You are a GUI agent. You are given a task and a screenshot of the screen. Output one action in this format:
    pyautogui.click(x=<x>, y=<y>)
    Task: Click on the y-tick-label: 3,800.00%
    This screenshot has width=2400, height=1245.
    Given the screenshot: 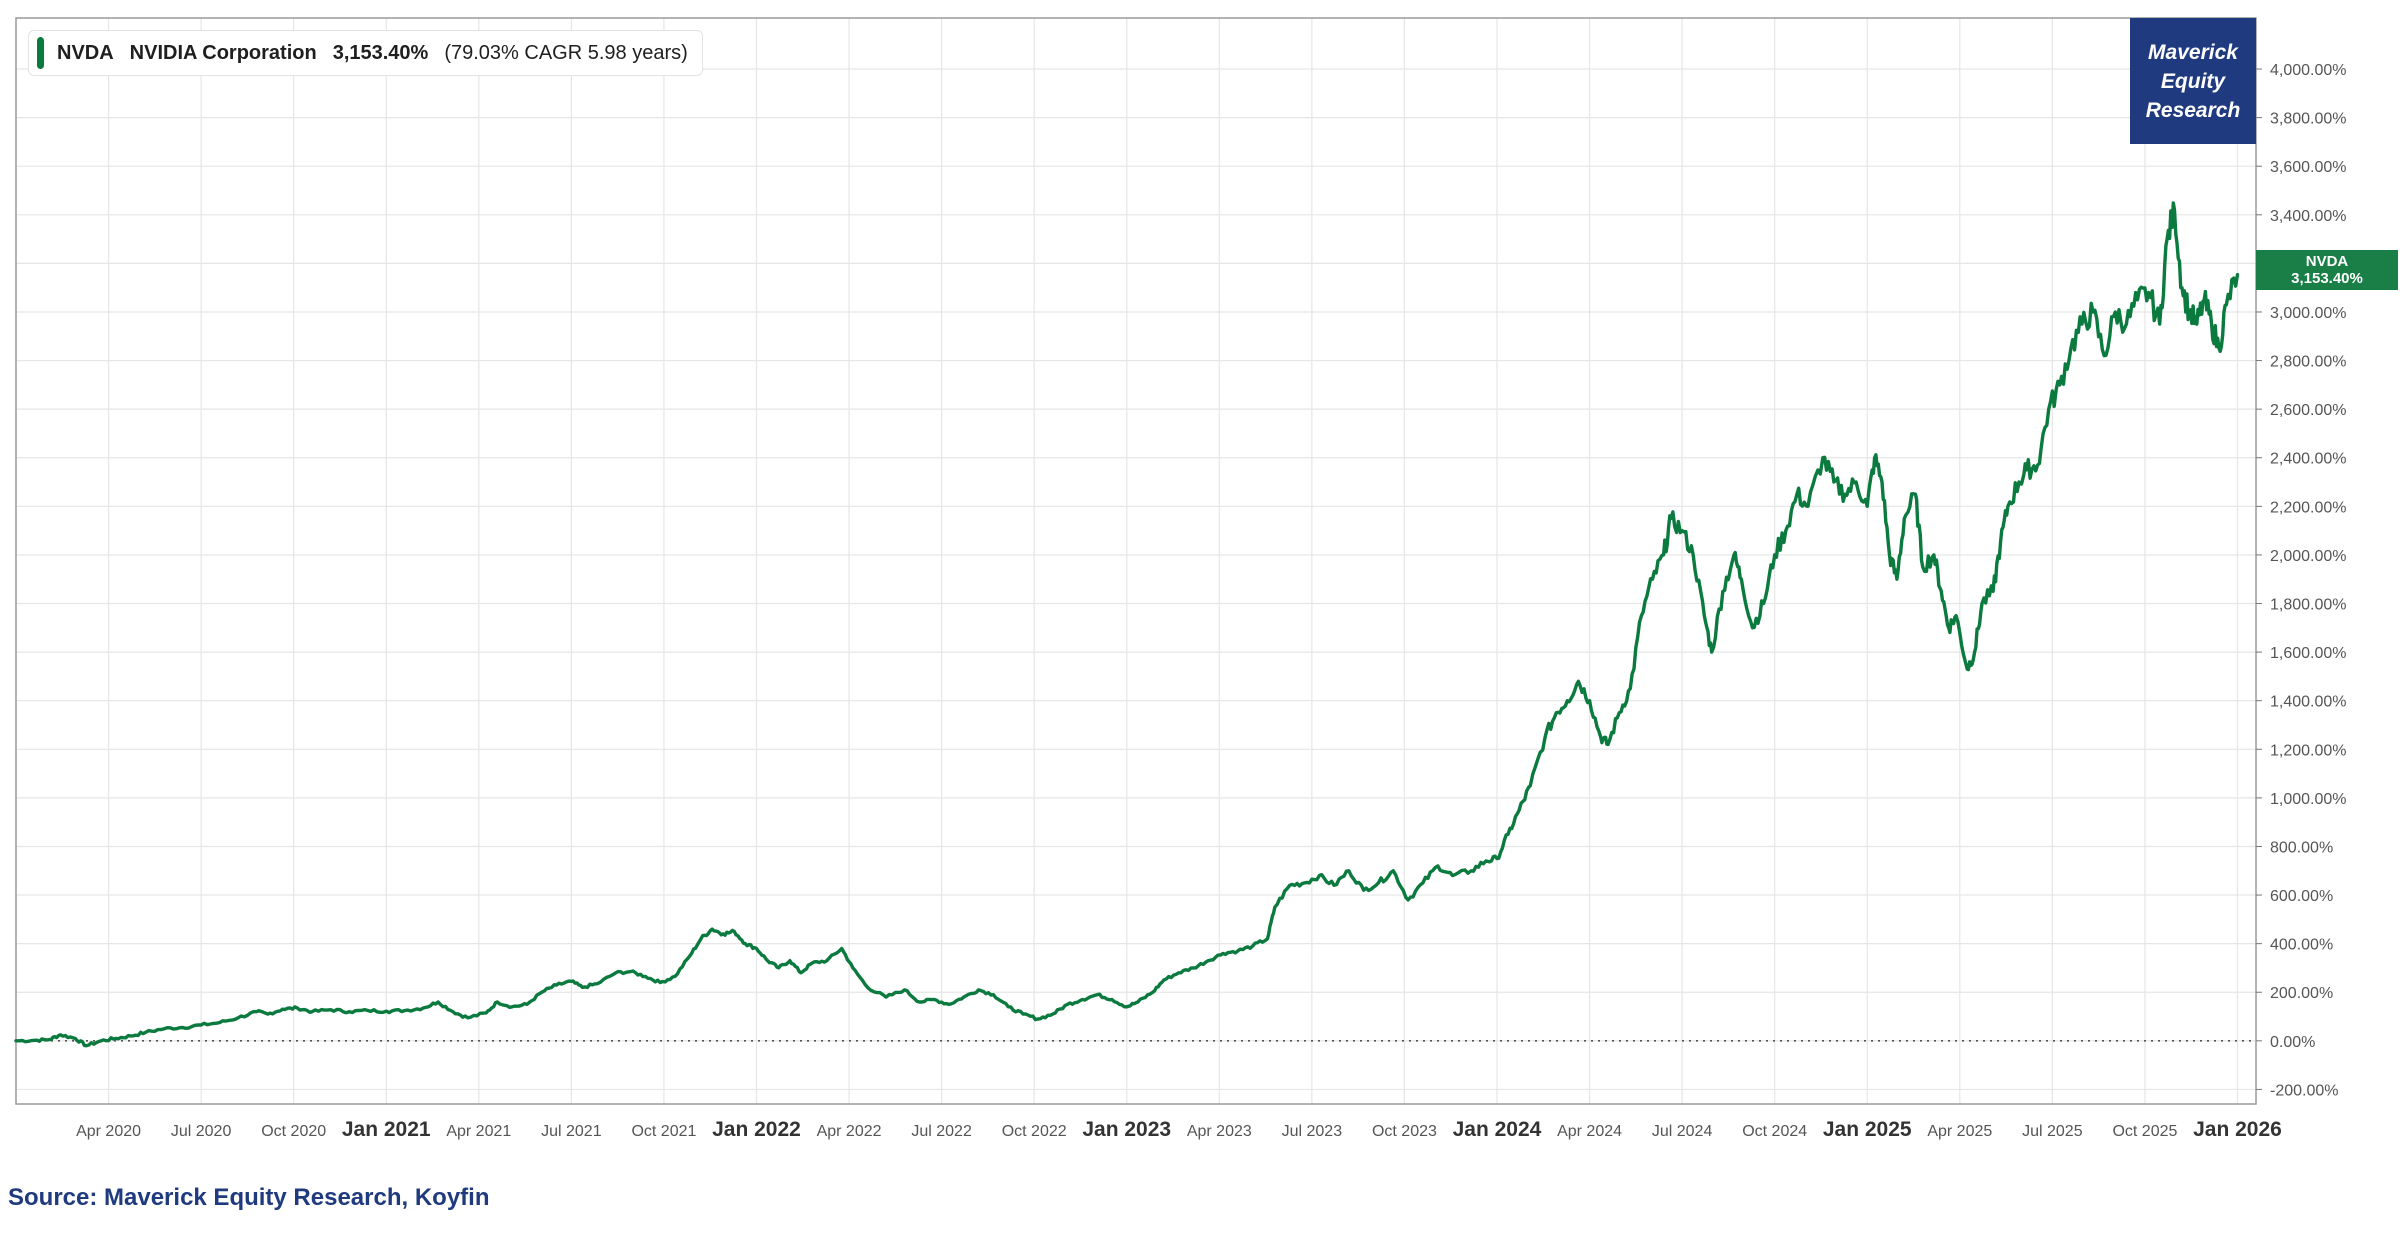 What is the action you would take?
    pyautogui.click(x=2308, y=119)
    